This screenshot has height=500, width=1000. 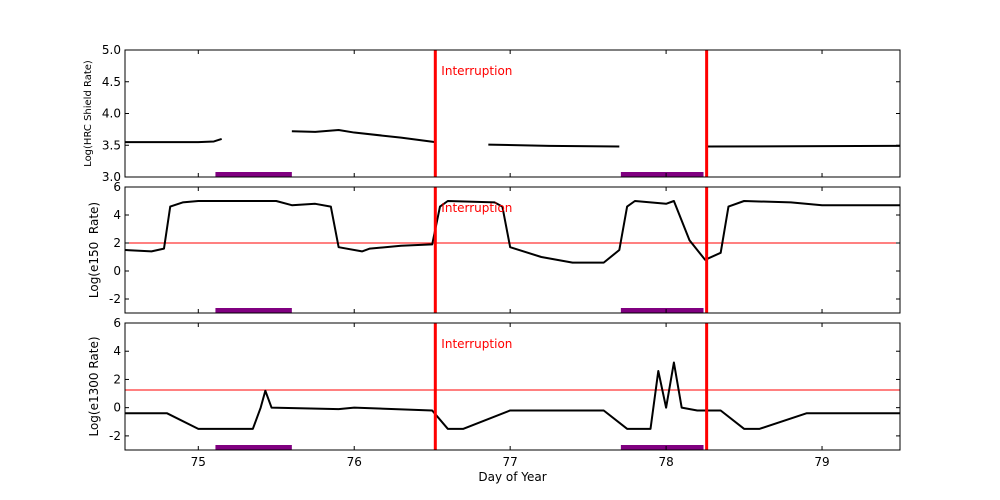 I want to click on x-tick-label: 75, so click(x=198, y=462).